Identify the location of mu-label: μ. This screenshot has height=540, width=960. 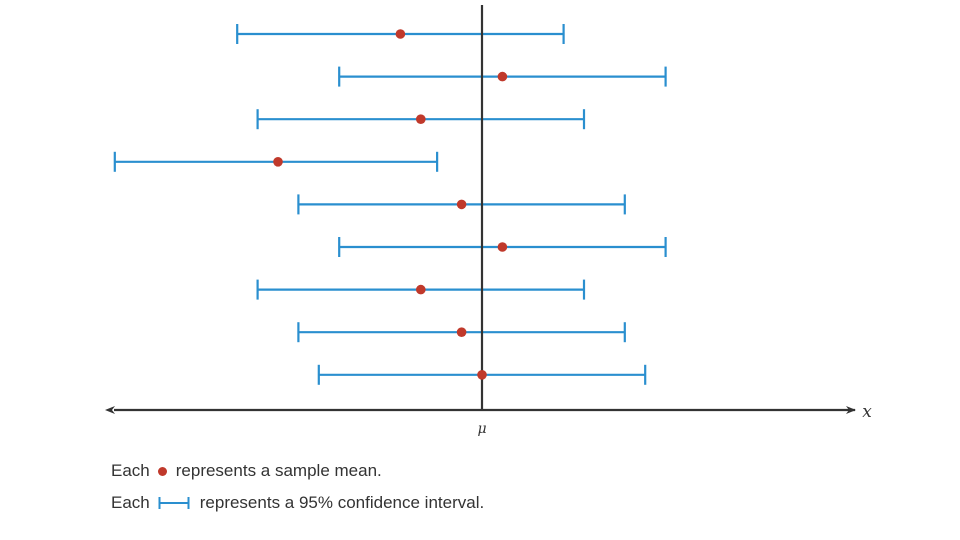
(481, 429).